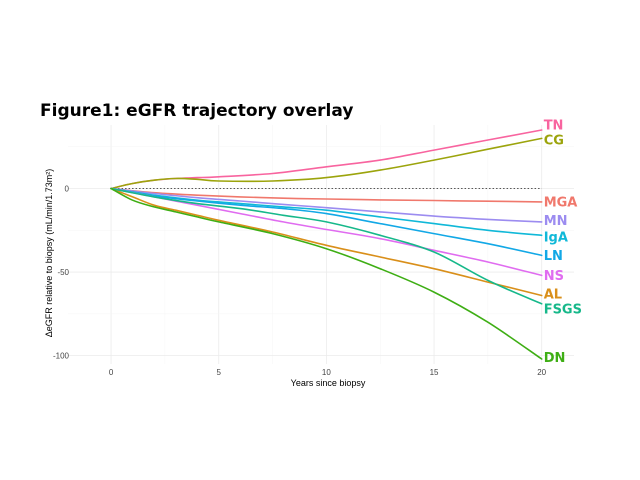 This screenshot has height=480, width=640. I want to click on y-tick-label: 0, so click(67, 189).